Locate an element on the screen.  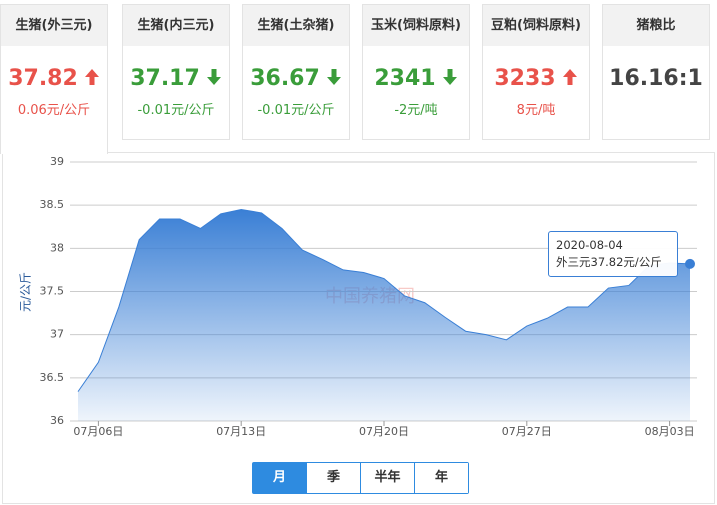
value-text: 3233 is located at coordinates (525, 78).